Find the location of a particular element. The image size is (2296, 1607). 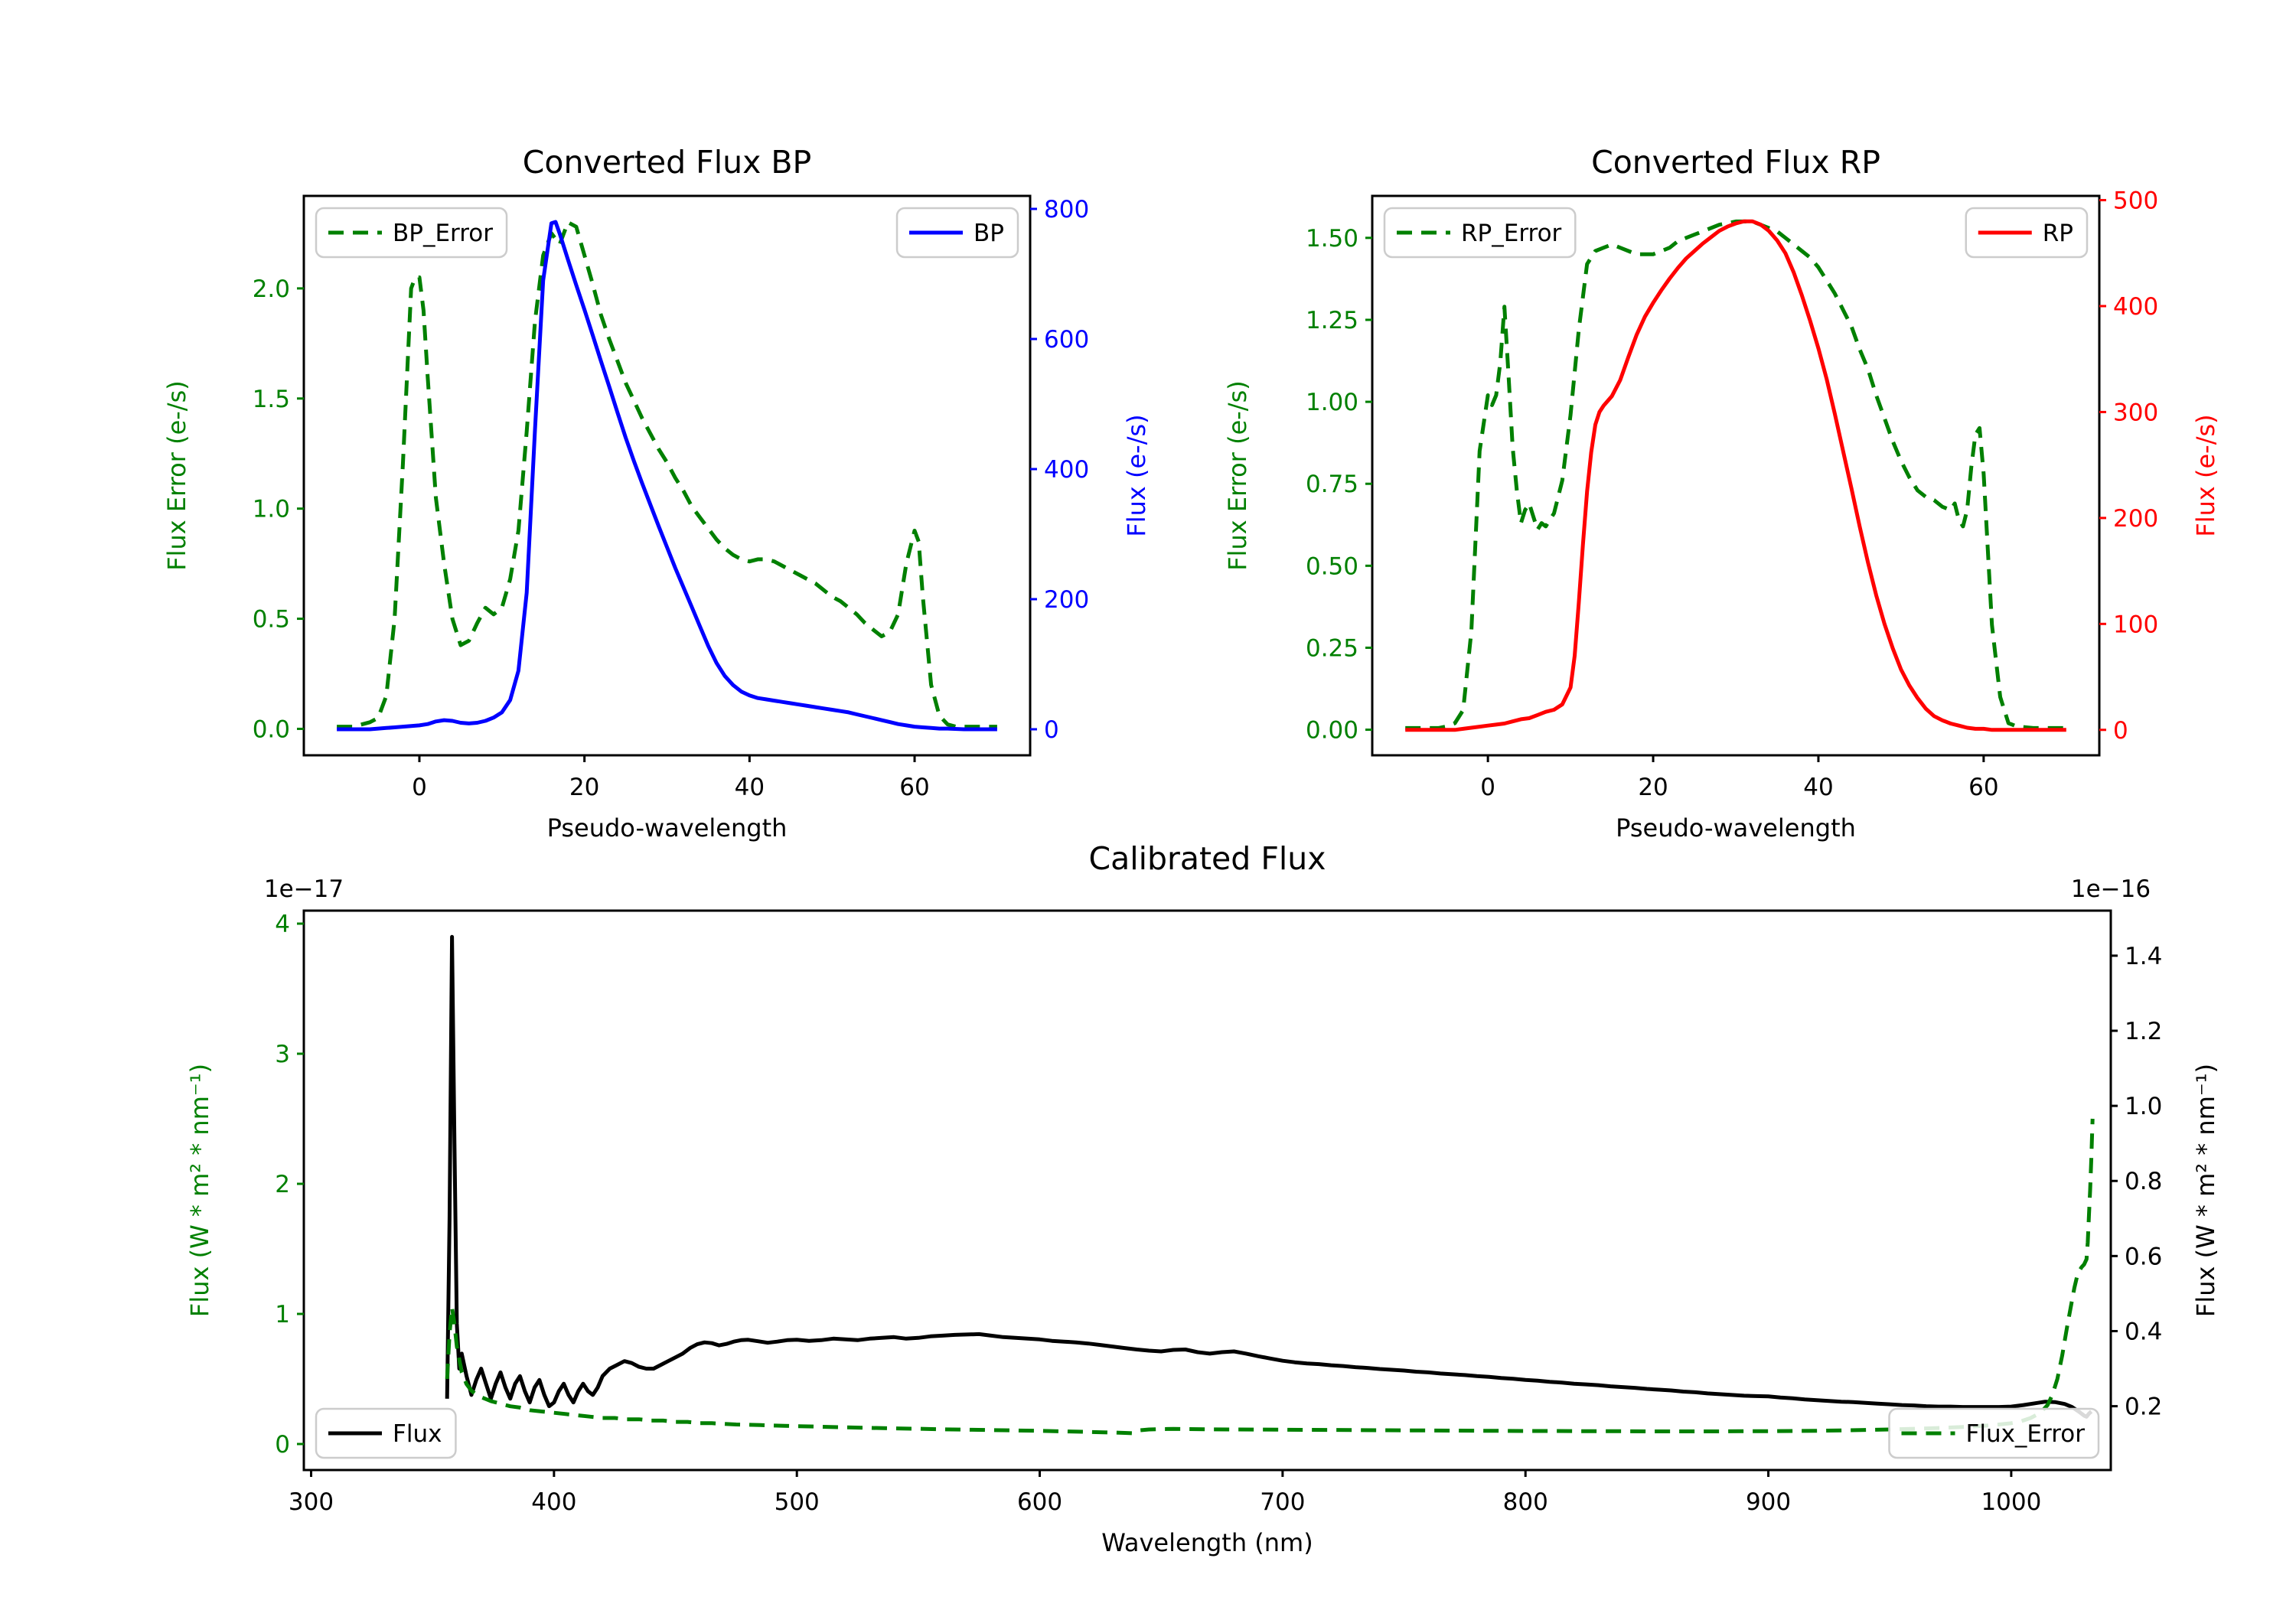

left-y-tick-label: 2.0 is located at coordinates (271, 289).